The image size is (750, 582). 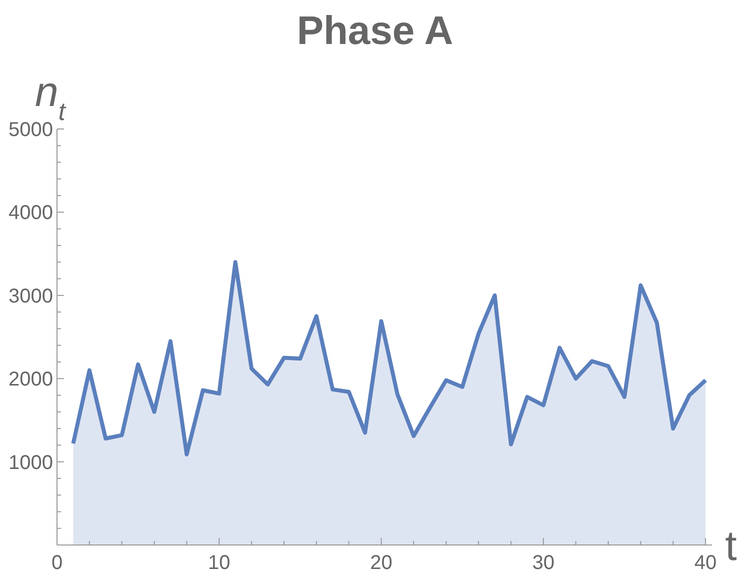 I want to click on y-tick-label: 3000, so click(x=30, y=296).